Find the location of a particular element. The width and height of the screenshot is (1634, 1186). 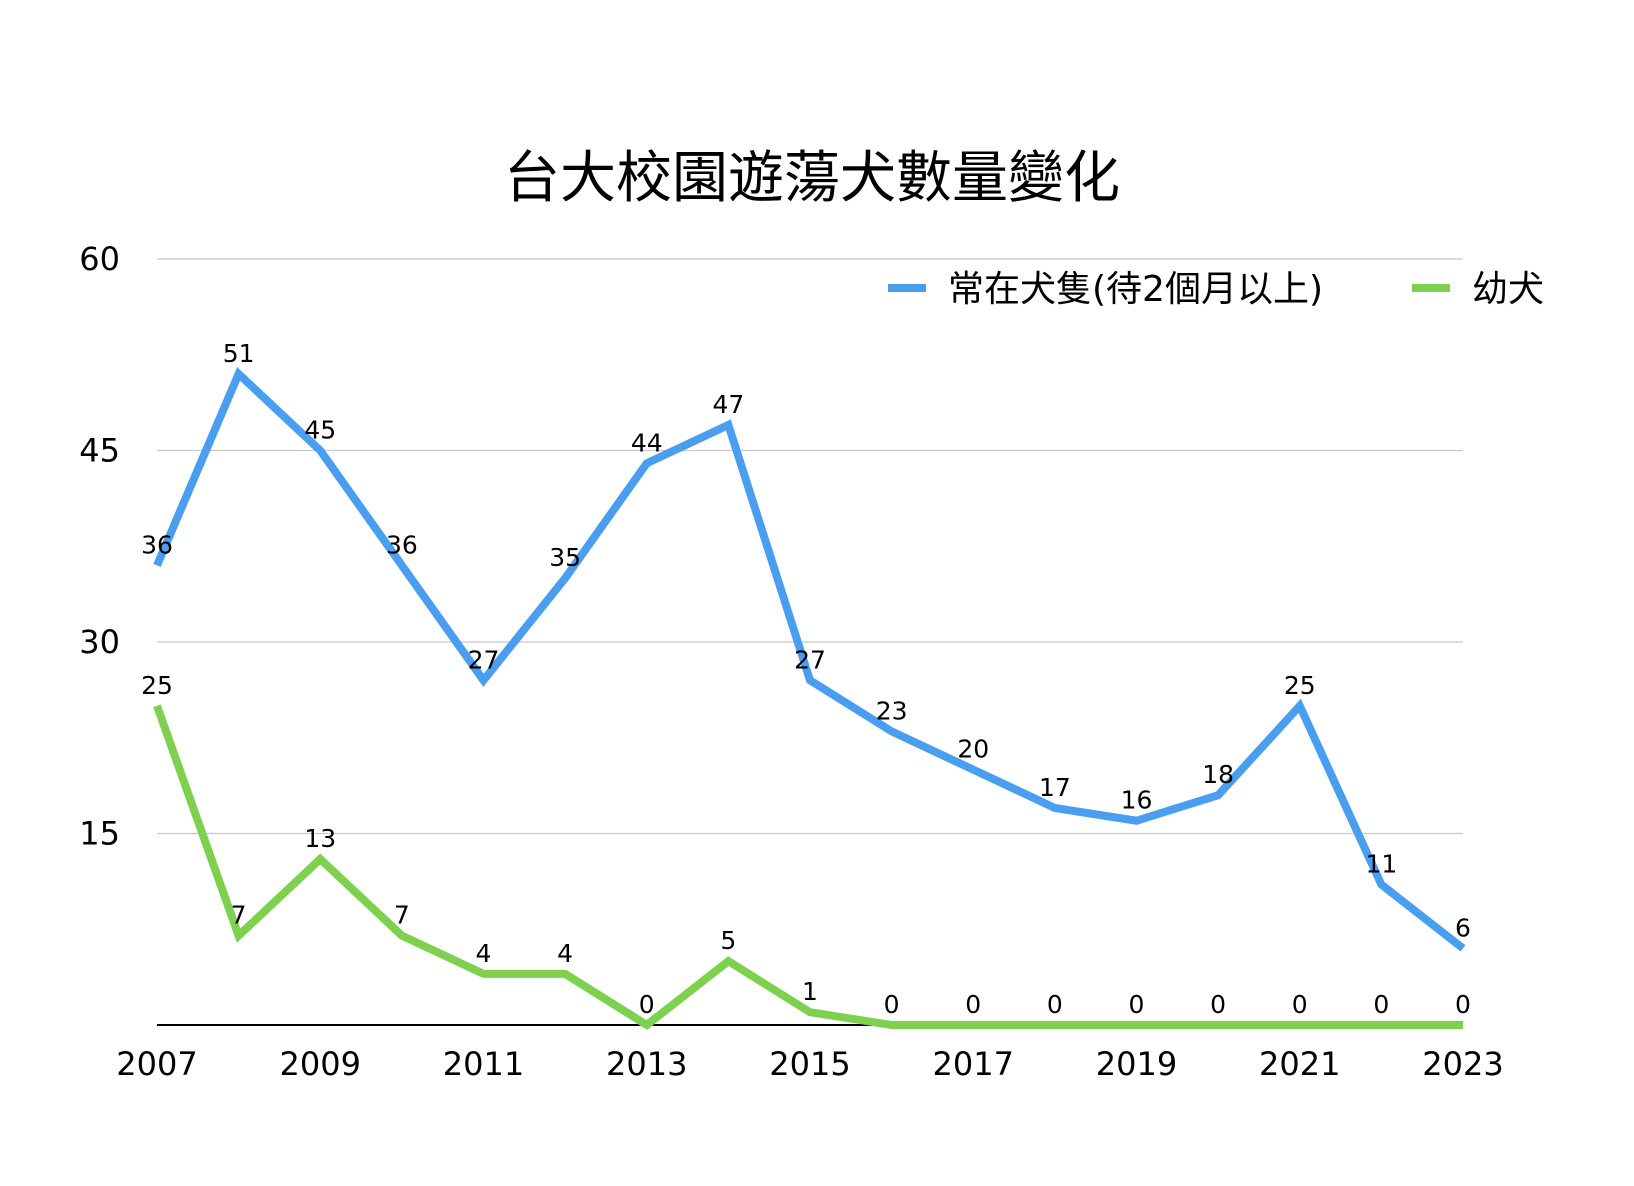

legend-label-1: 幼犬 is located at coordinates (1508, 289).